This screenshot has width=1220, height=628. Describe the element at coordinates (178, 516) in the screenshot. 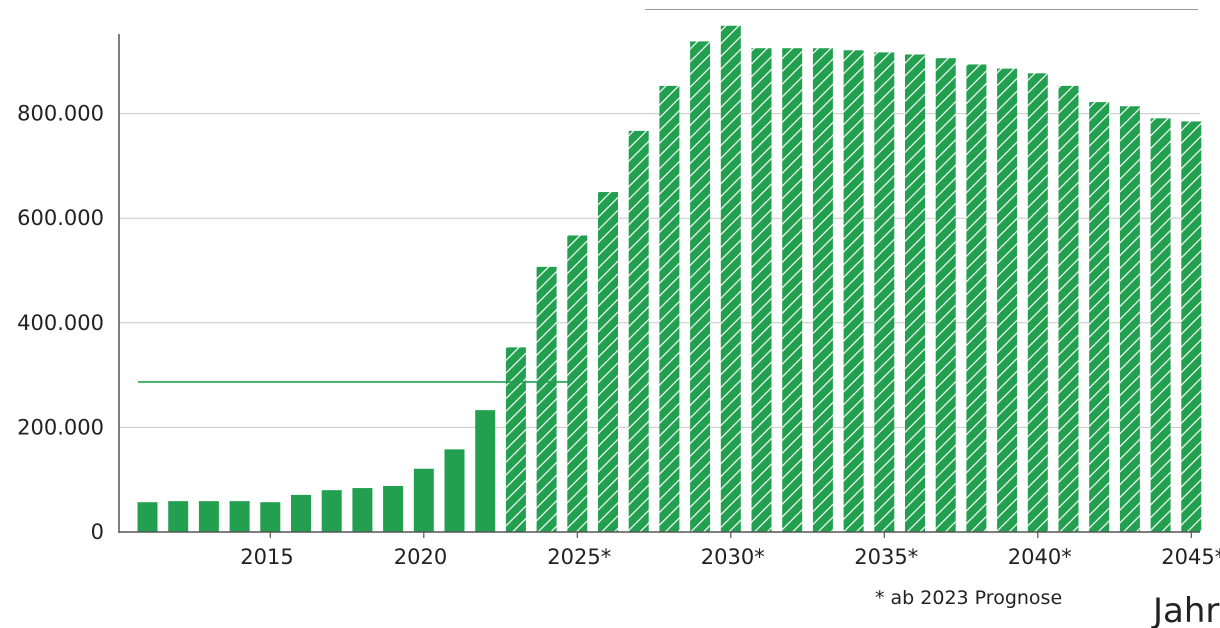

I see `bar-2012` at that location.